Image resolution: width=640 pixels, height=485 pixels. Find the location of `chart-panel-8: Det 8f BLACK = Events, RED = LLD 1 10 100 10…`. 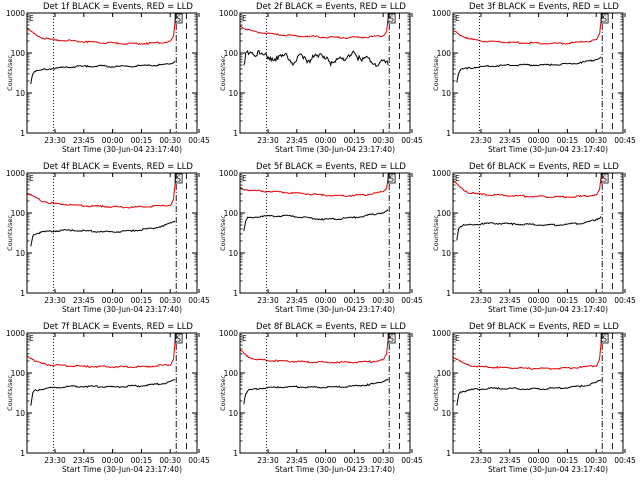

chart-panel-8: Det 8f BLACK = Events, RED = LLD 1 10 100 10… is located at coordinates (321, 398).